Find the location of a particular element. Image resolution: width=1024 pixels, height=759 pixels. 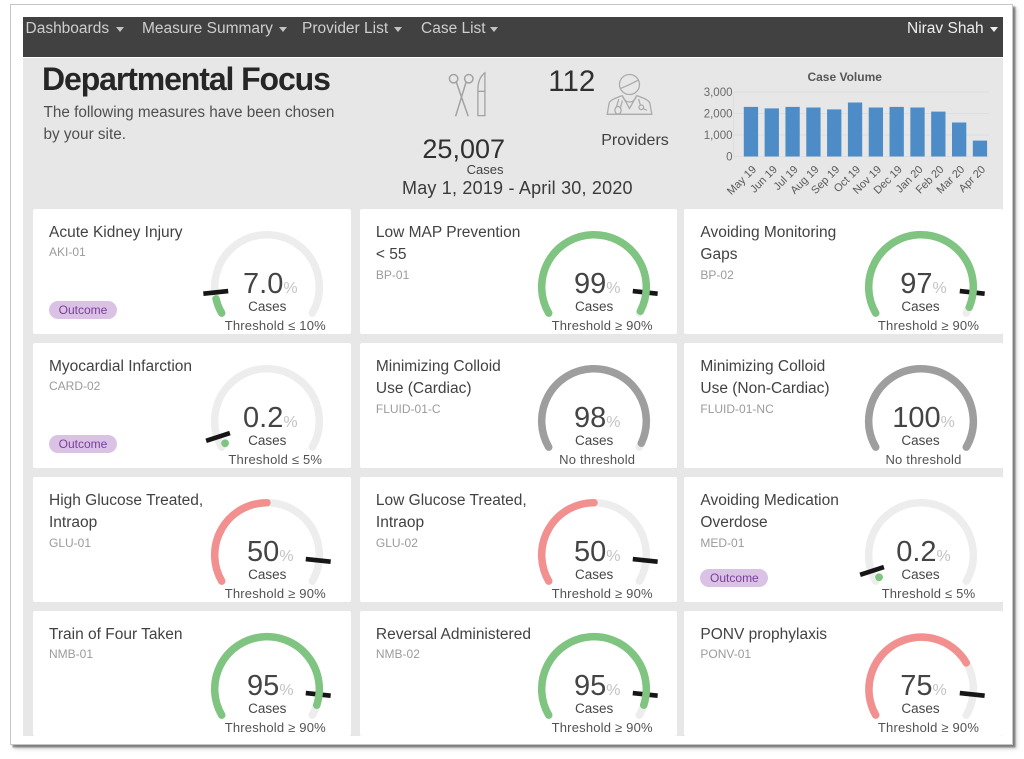

svg-text: 0 is located at coordinates (729, 157).